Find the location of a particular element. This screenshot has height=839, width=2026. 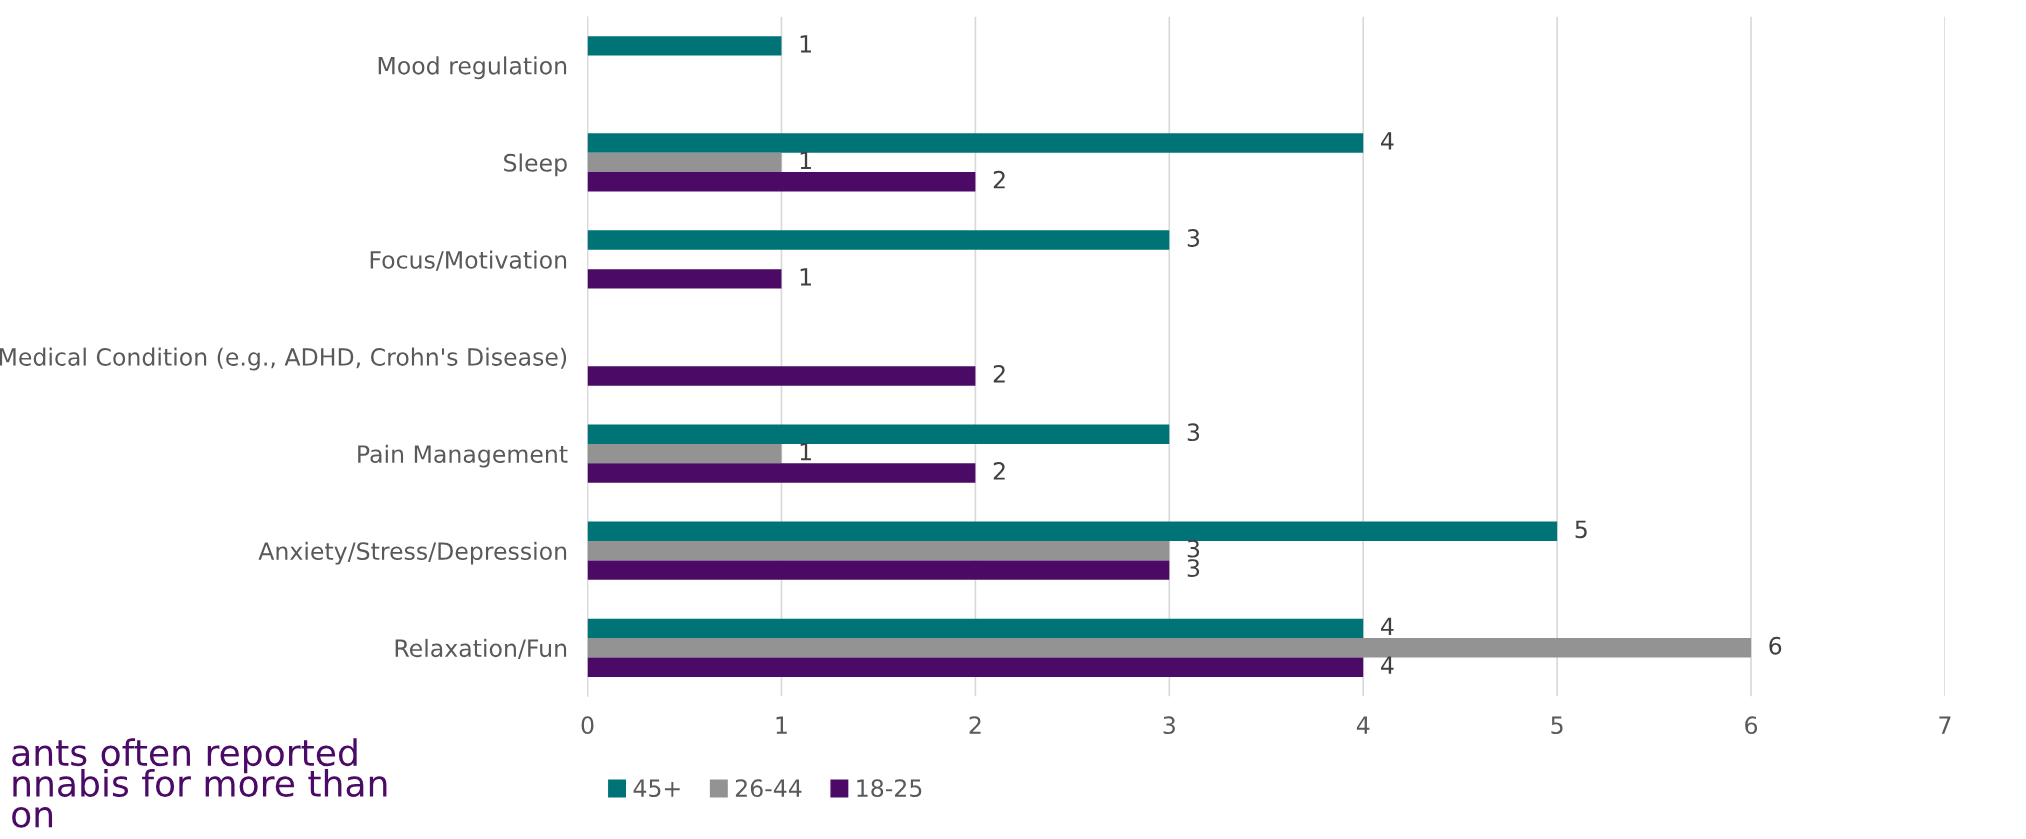

y-tick-label: Focus/Motivation is located at coordinates (468, 260).